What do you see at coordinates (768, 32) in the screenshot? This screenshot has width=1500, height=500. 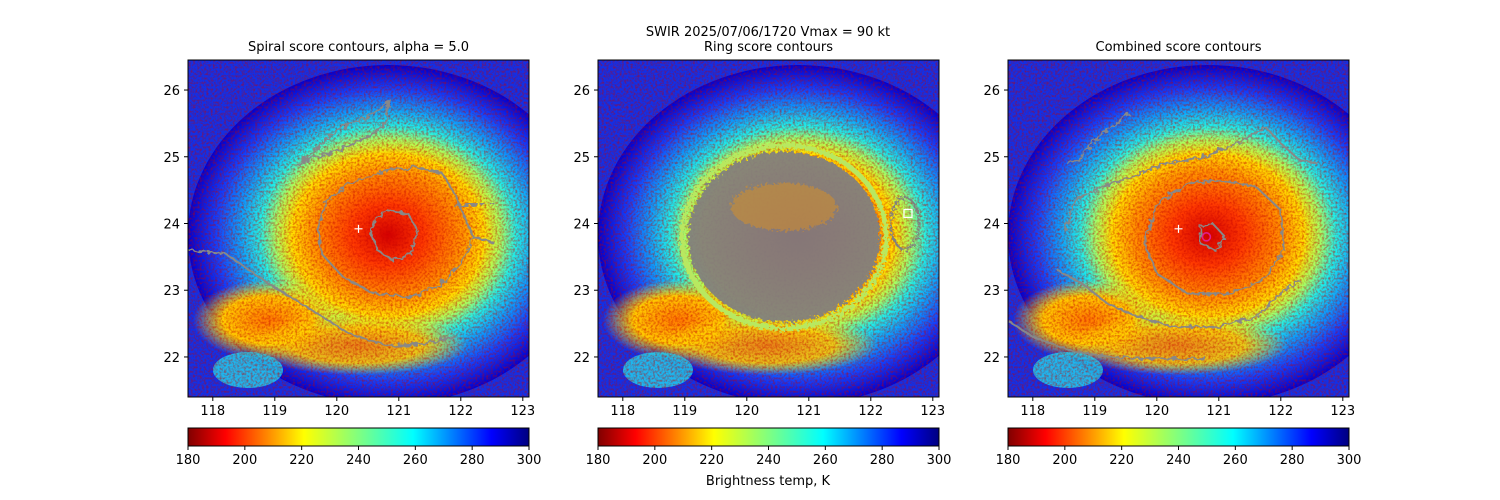 I see `figure-suptitle: SWIR 2025/07/06/1720 Vmax = 90 kt` at bounding box center [768, 32].